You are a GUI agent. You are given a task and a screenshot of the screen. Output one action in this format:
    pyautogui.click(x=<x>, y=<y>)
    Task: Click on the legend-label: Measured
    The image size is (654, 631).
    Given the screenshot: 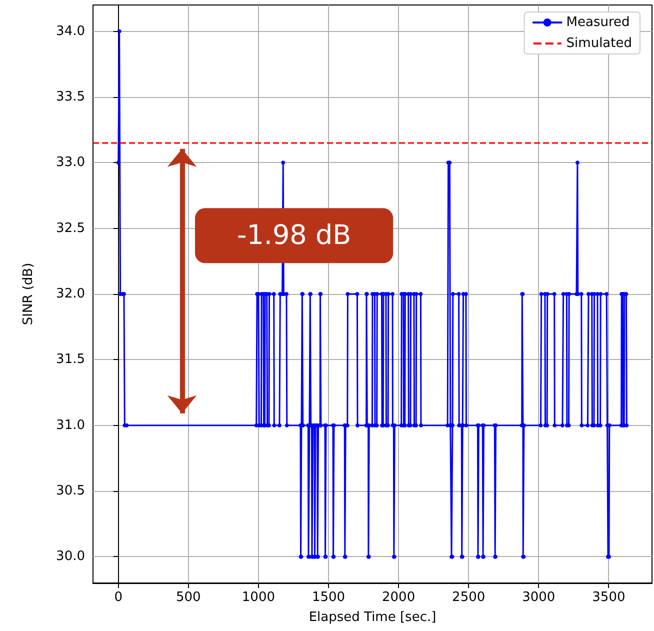 What is the action you would take?
    pyautogui.click(x=598, y=22)
    